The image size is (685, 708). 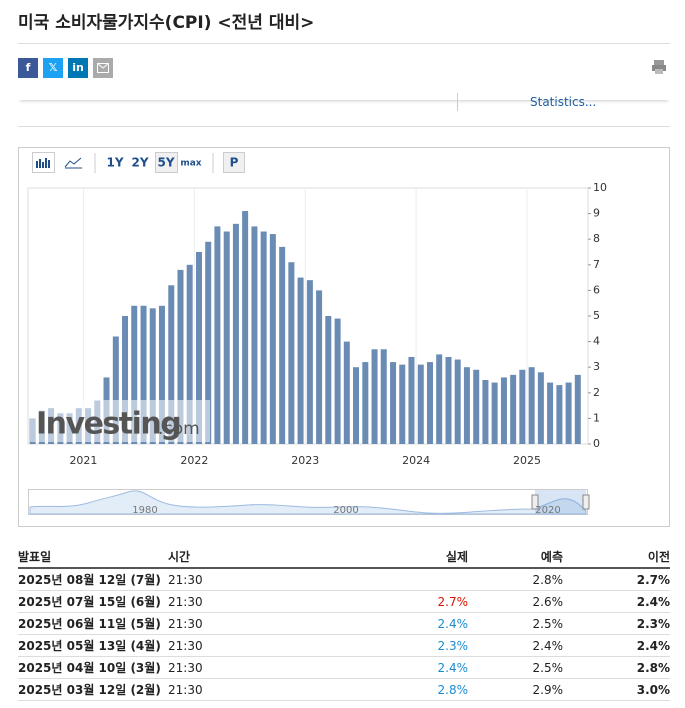 What do you see at coordinates (408, 689) in the screenshot?
I see `actual: 2.8%` at bounding box center [408, 689].